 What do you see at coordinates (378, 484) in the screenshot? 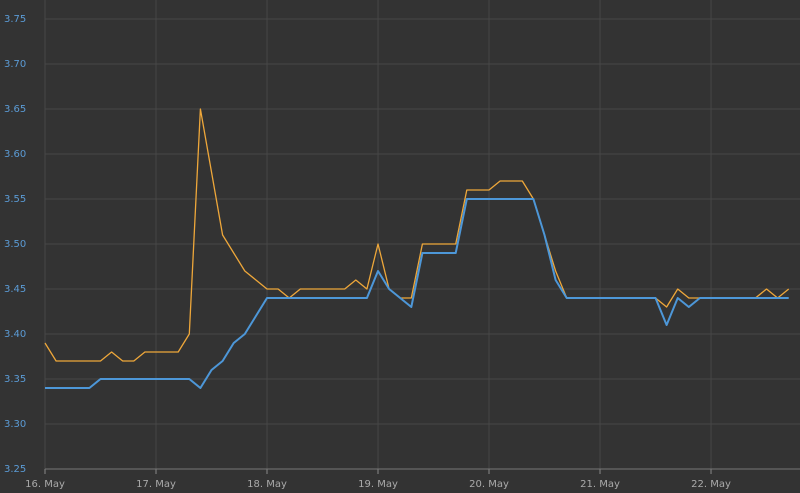
I see `x-tick-label: 19. May` at bounding box center [378, 484].